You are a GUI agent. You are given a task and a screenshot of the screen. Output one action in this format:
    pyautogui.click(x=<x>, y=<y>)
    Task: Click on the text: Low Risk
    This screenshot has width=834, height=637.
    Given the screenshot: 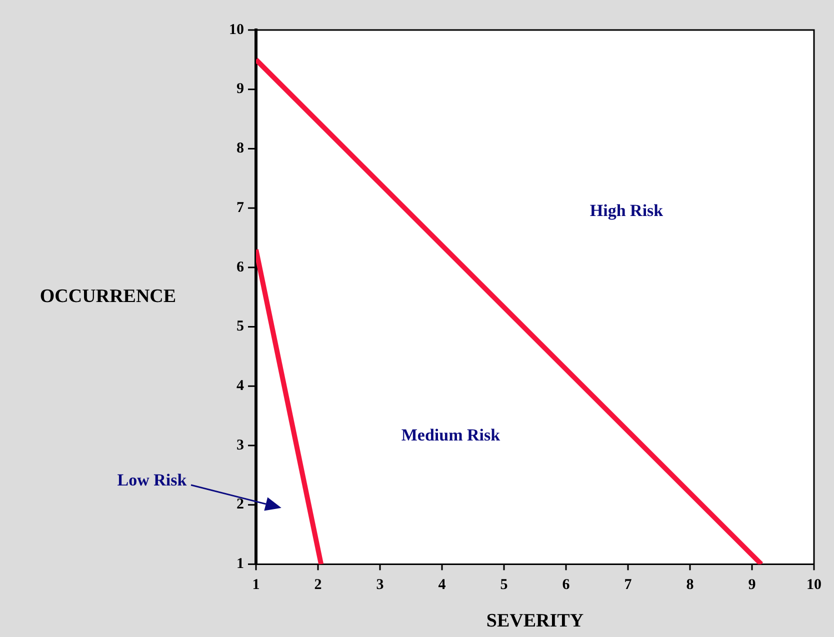 What is the action you would take?
    pyautogui.click(x=152, y=480)
    